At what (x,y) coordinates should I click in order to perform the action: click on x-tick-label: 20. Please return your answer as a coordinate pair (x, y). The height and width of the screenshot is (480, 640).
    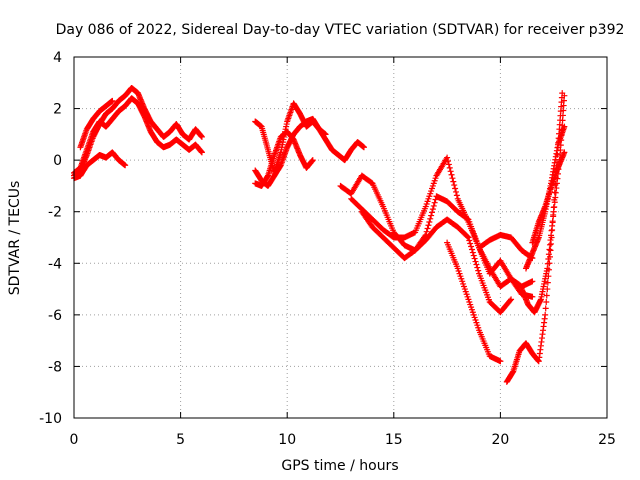
    Looking at the image, I should click on (500, 440).